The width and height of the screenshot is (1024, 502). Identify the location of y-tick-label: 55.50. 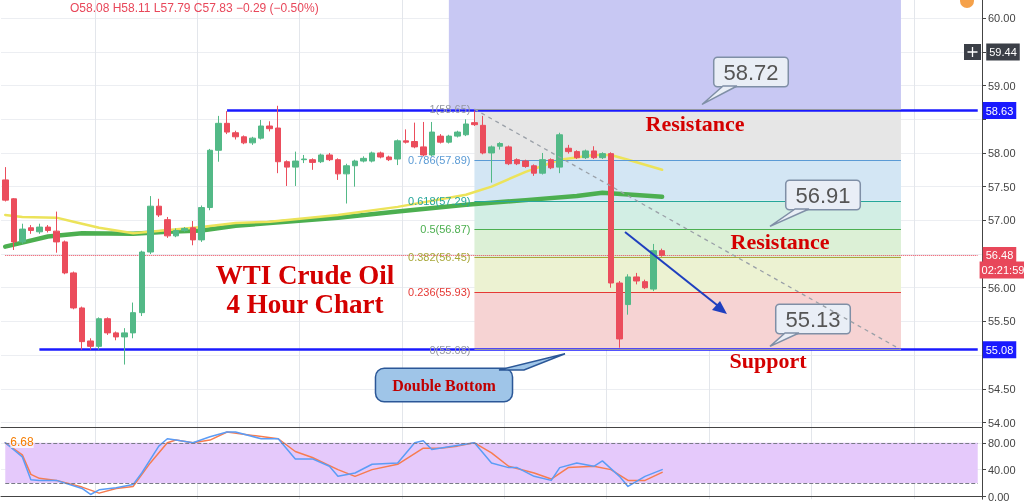
(1002, 321).